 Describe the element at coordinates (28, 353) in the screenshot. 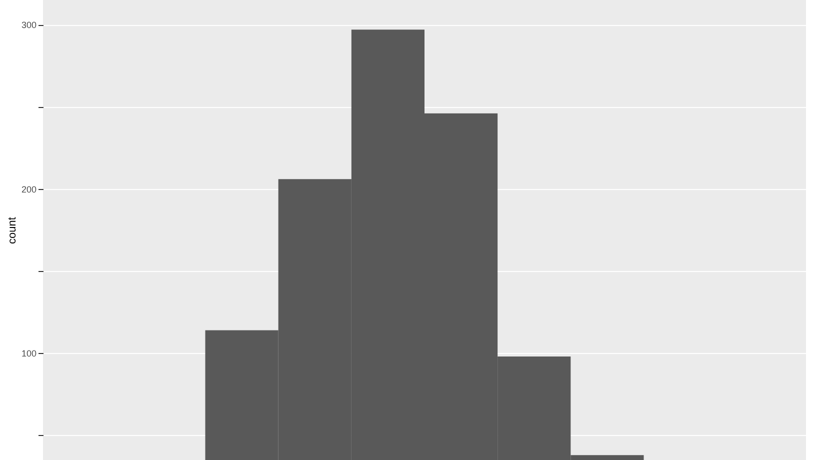

I see `y-tick-label: 100` at that location.